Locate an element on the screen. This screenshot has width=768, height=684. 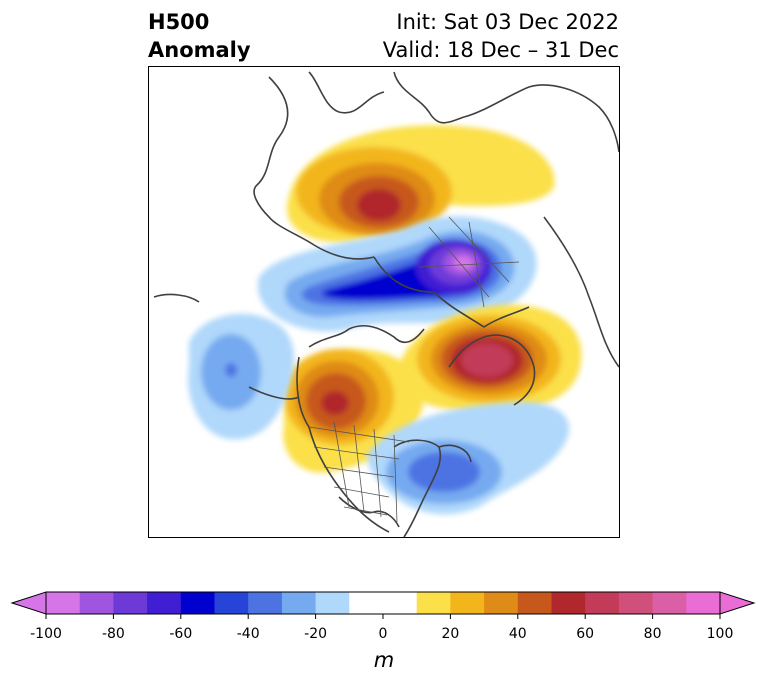
negative-anomaly-pacific is located at coordinates (241, 376).